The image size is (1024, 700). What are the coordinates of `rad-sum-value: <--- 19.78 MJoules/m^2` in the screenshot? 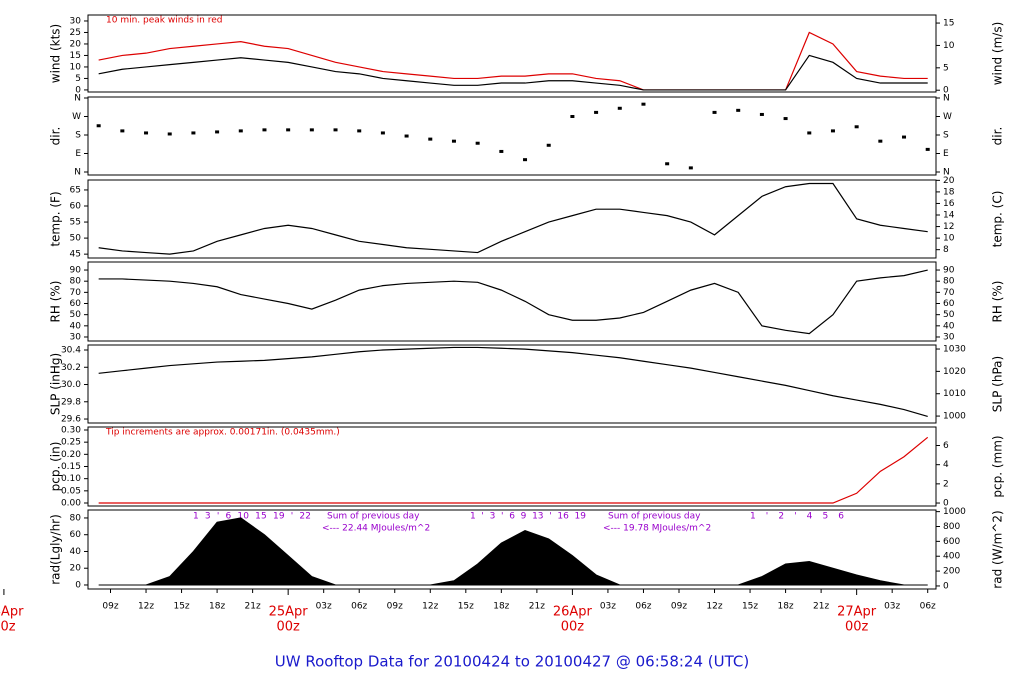 It's located at (657, 529).